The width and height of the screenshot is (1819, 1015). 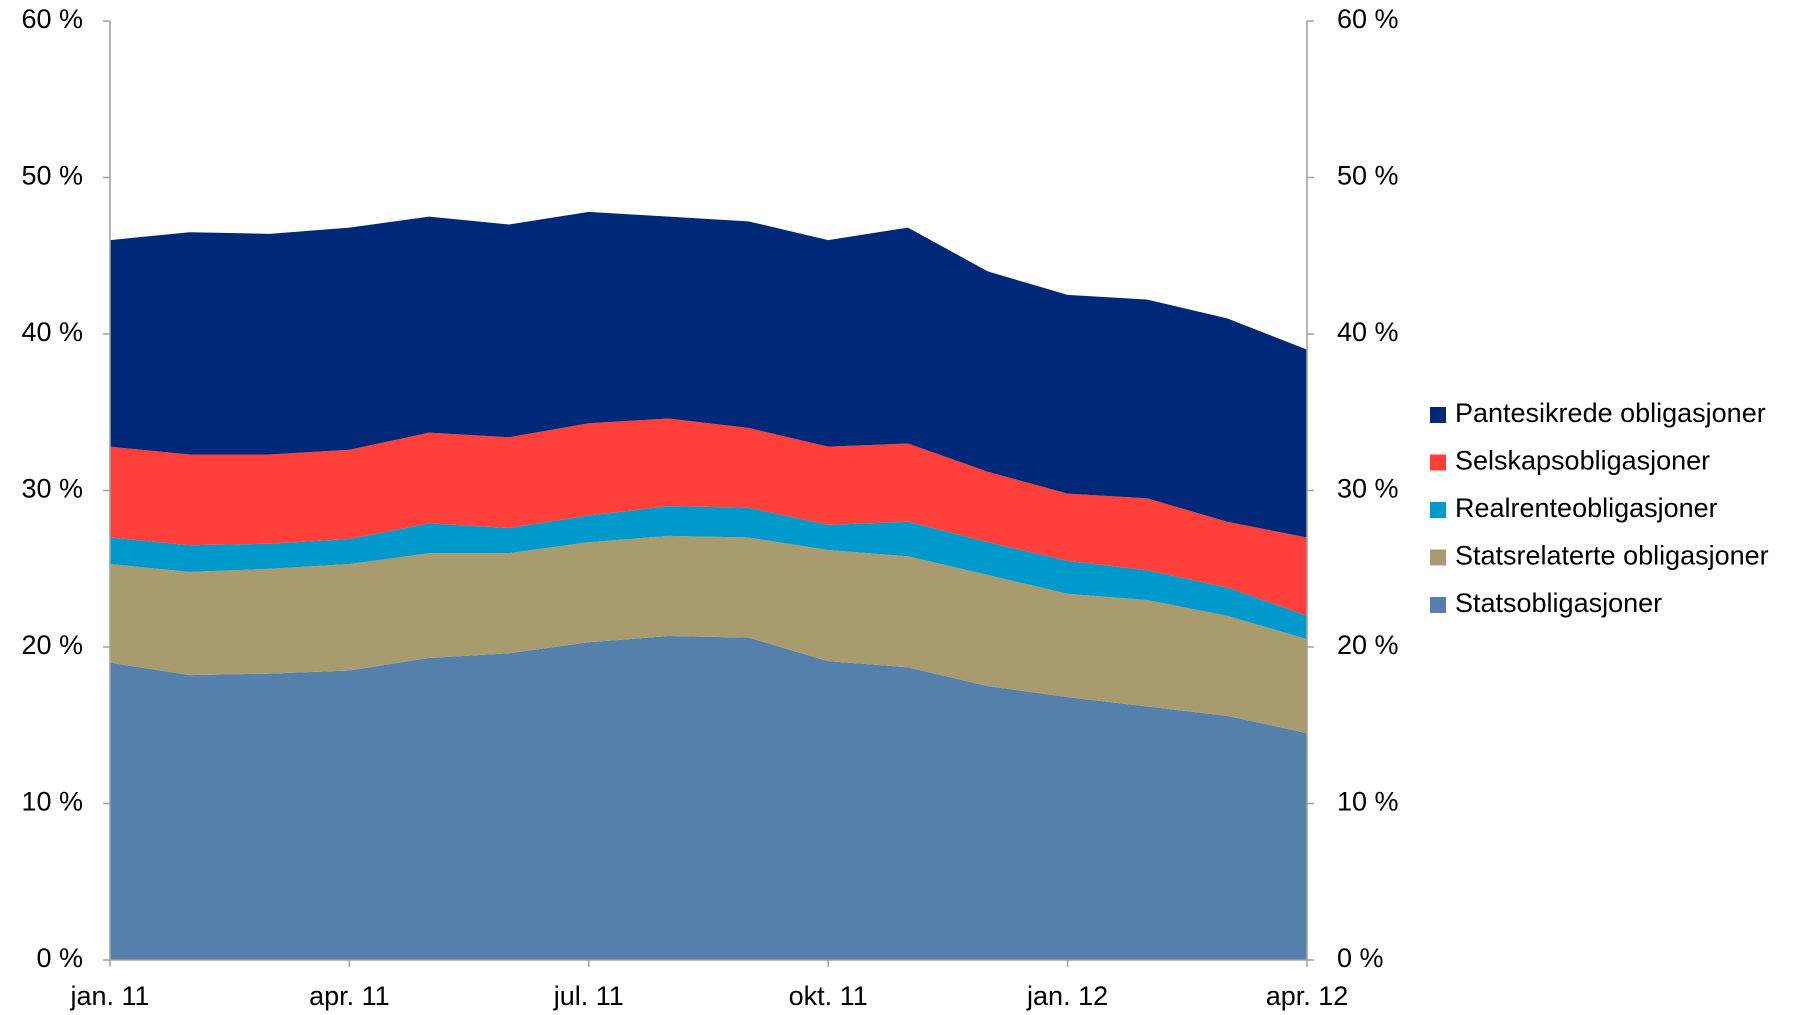 I want to click on y-tick-label: 60 %, so click(x=52, y=19).